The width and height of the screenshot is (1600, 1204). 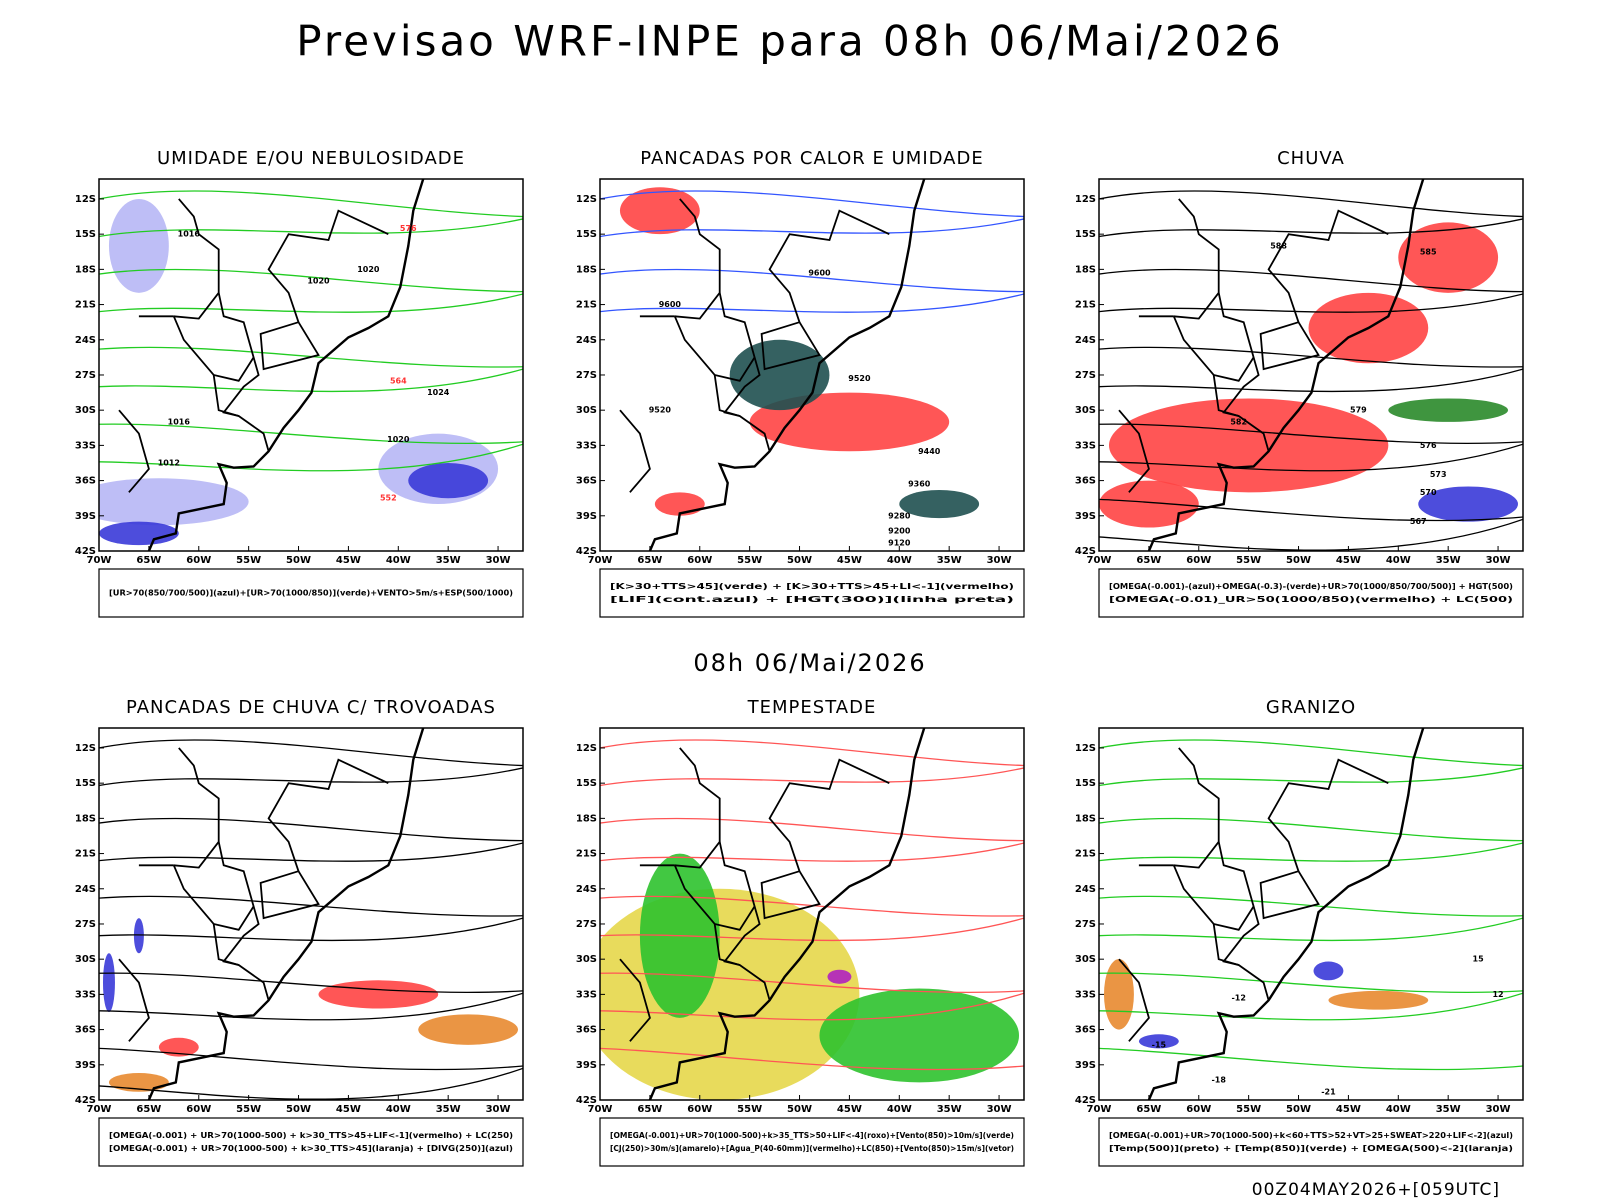 I want to click on map-content, so click(x=812, y=365).